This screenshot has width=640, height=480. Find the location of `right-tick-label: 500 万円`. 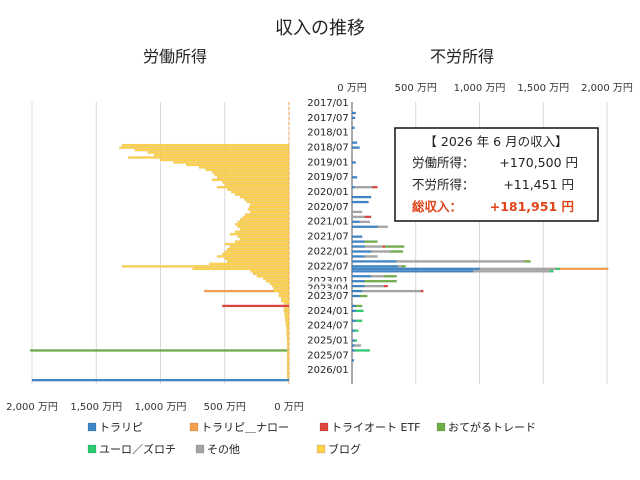

right-tick-label: 500 万円 is located at coordinates (416, 88).